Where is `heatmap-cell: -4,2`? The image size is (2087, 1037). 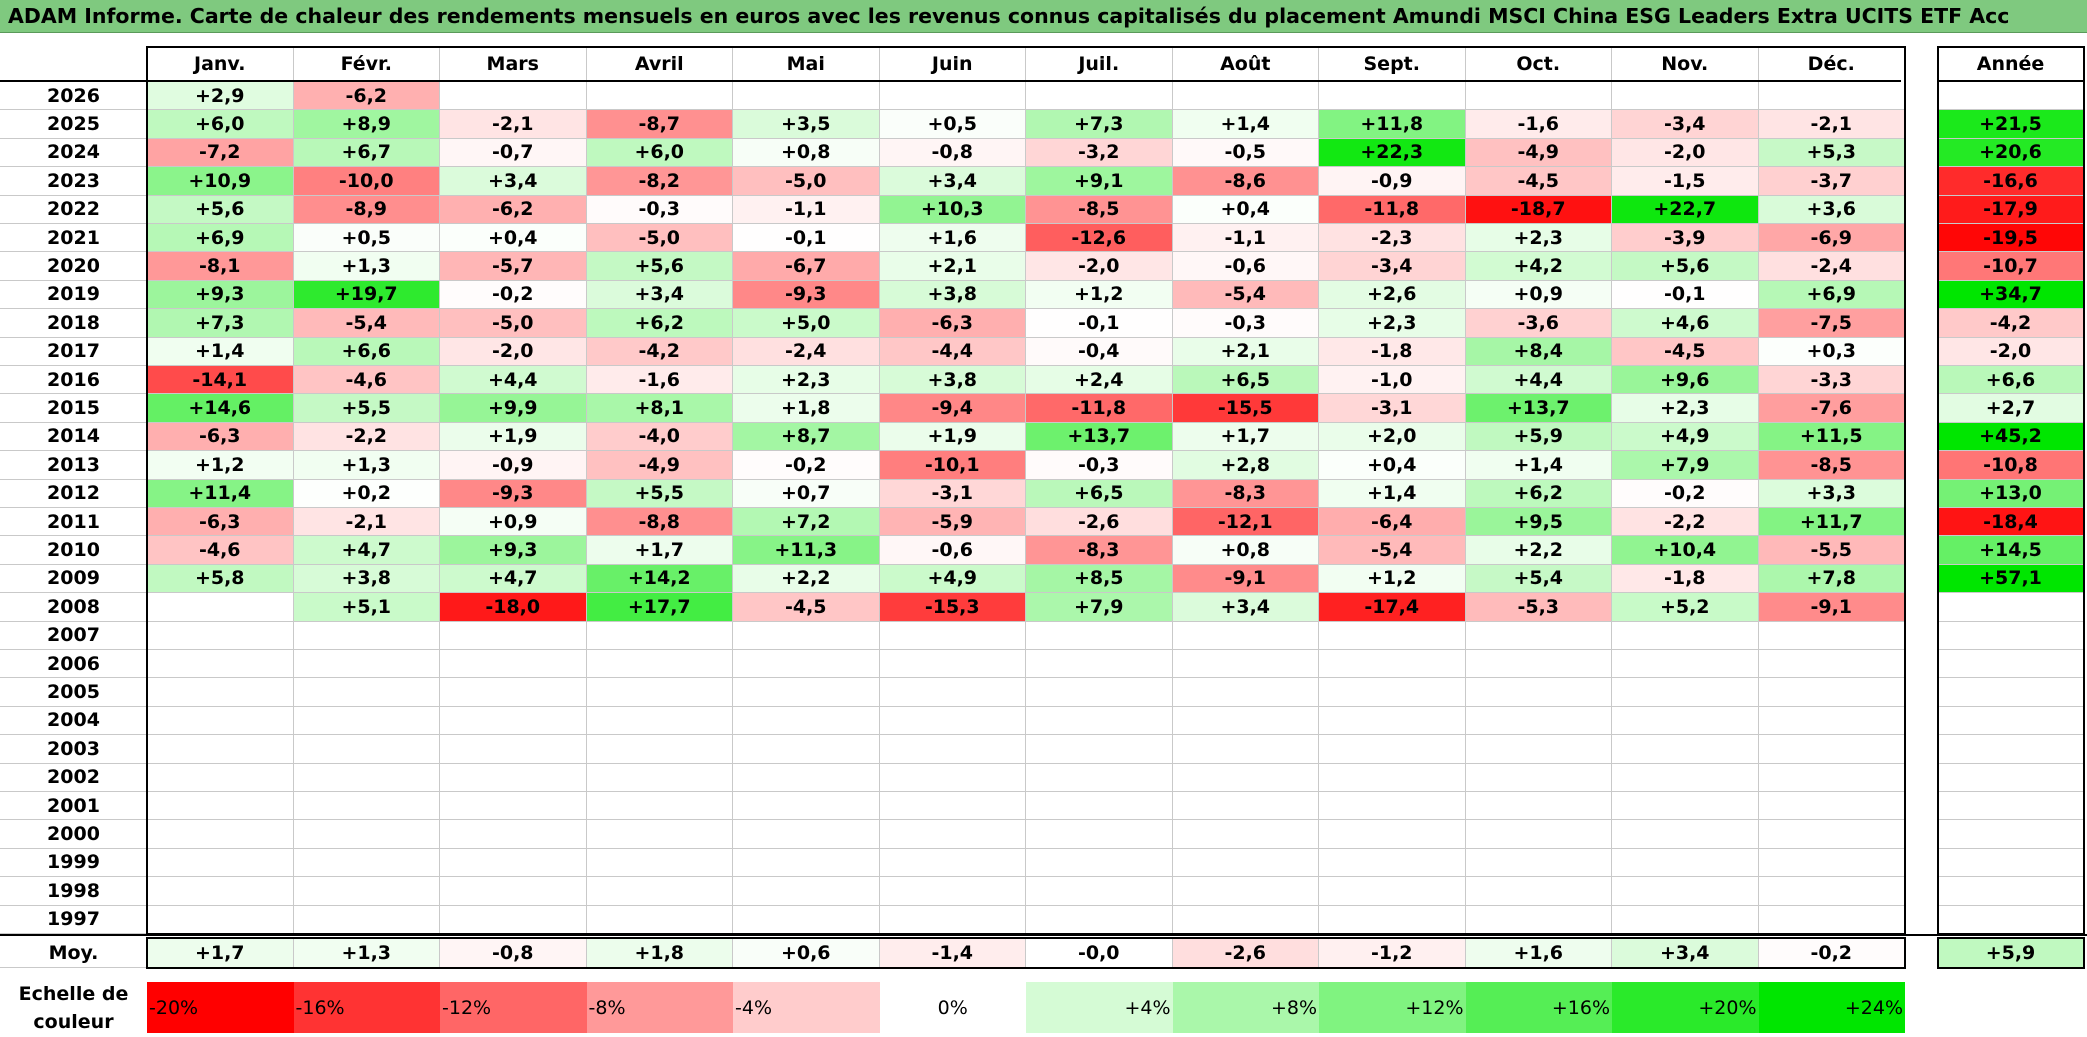
heatmap-cell: -4,2 is located at coordinates (659, 351).